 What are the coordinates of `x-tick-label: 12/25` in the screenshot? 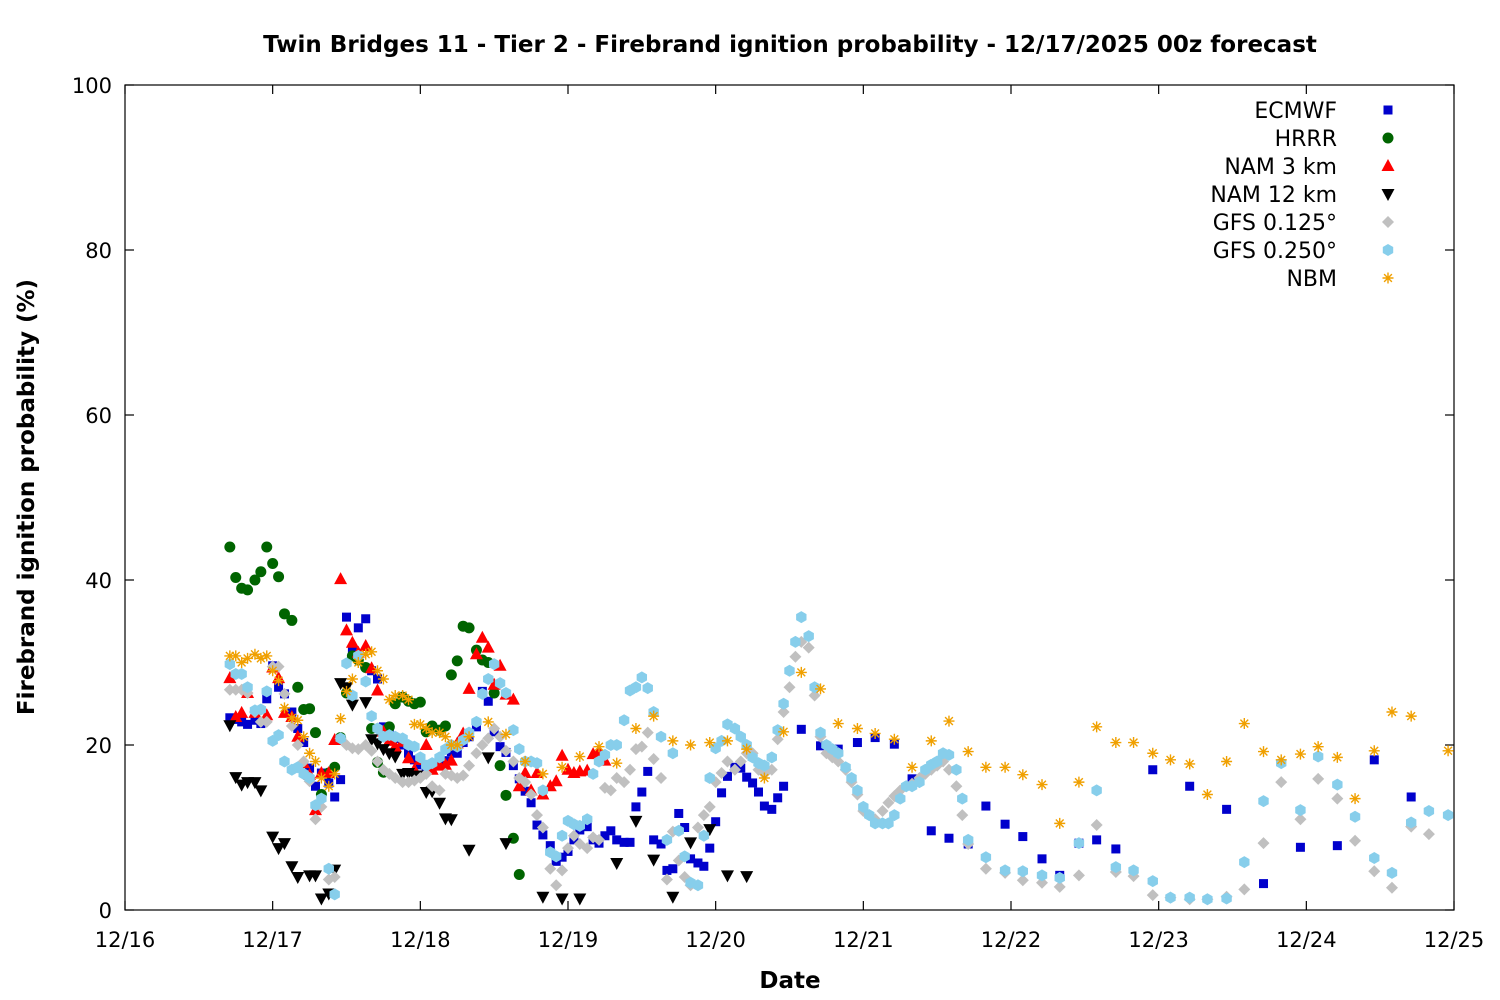 It's located at (1454, 940).